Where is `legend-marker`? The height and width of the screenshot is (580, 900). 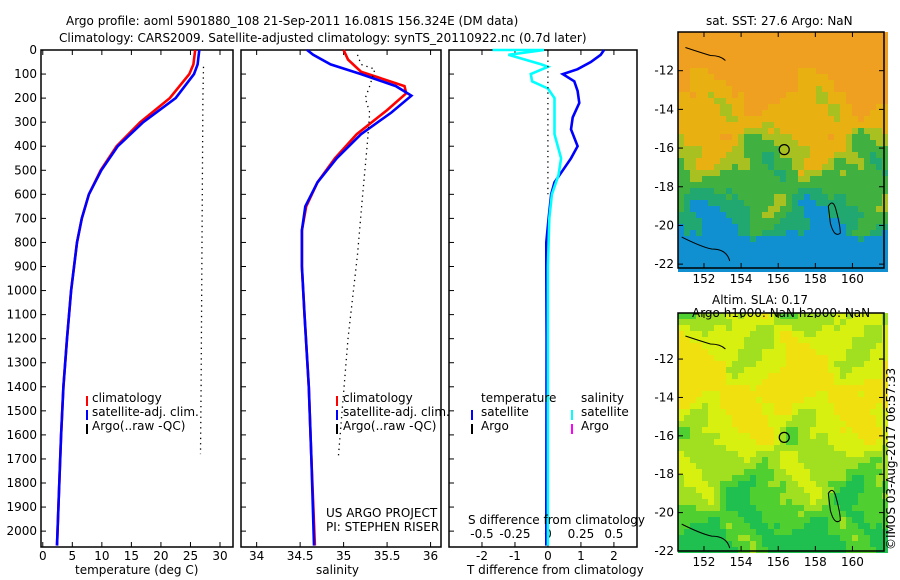
legend-marker is located at coordinates (572, 429).